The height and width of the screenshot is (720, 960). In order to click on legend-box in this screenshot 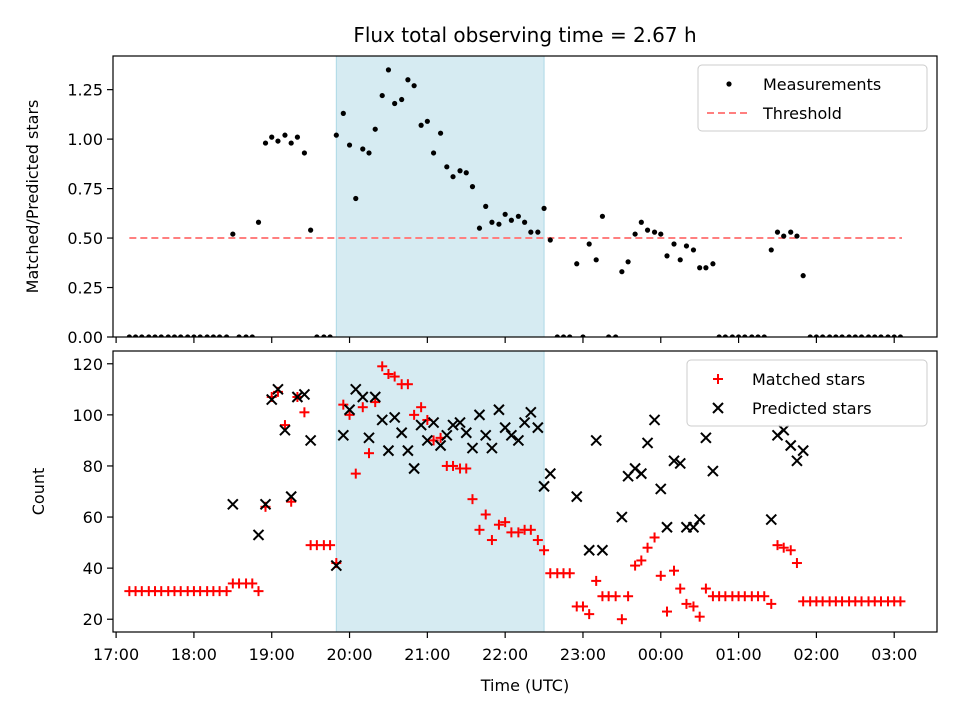, I will do `click(807, 393)`.